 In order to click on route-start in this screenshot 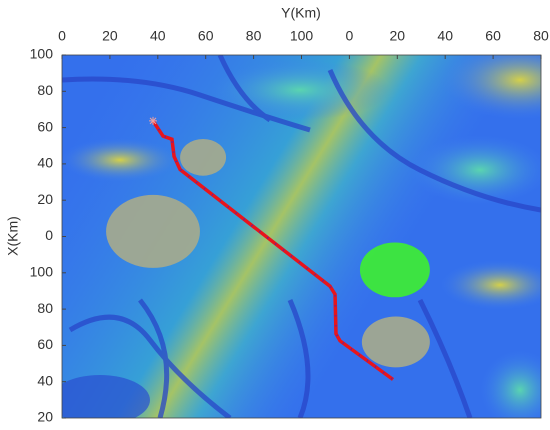, I will do `click(153, 120)`.